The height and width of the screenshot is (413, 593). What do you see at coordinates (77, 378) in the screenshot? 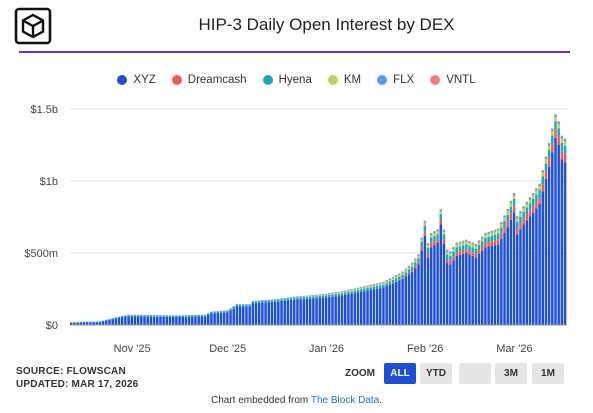
I see `source-note: SOURCE: FLOWSCAN UPDATED: MAR 17, 2026` at bounding box center [77, 378].